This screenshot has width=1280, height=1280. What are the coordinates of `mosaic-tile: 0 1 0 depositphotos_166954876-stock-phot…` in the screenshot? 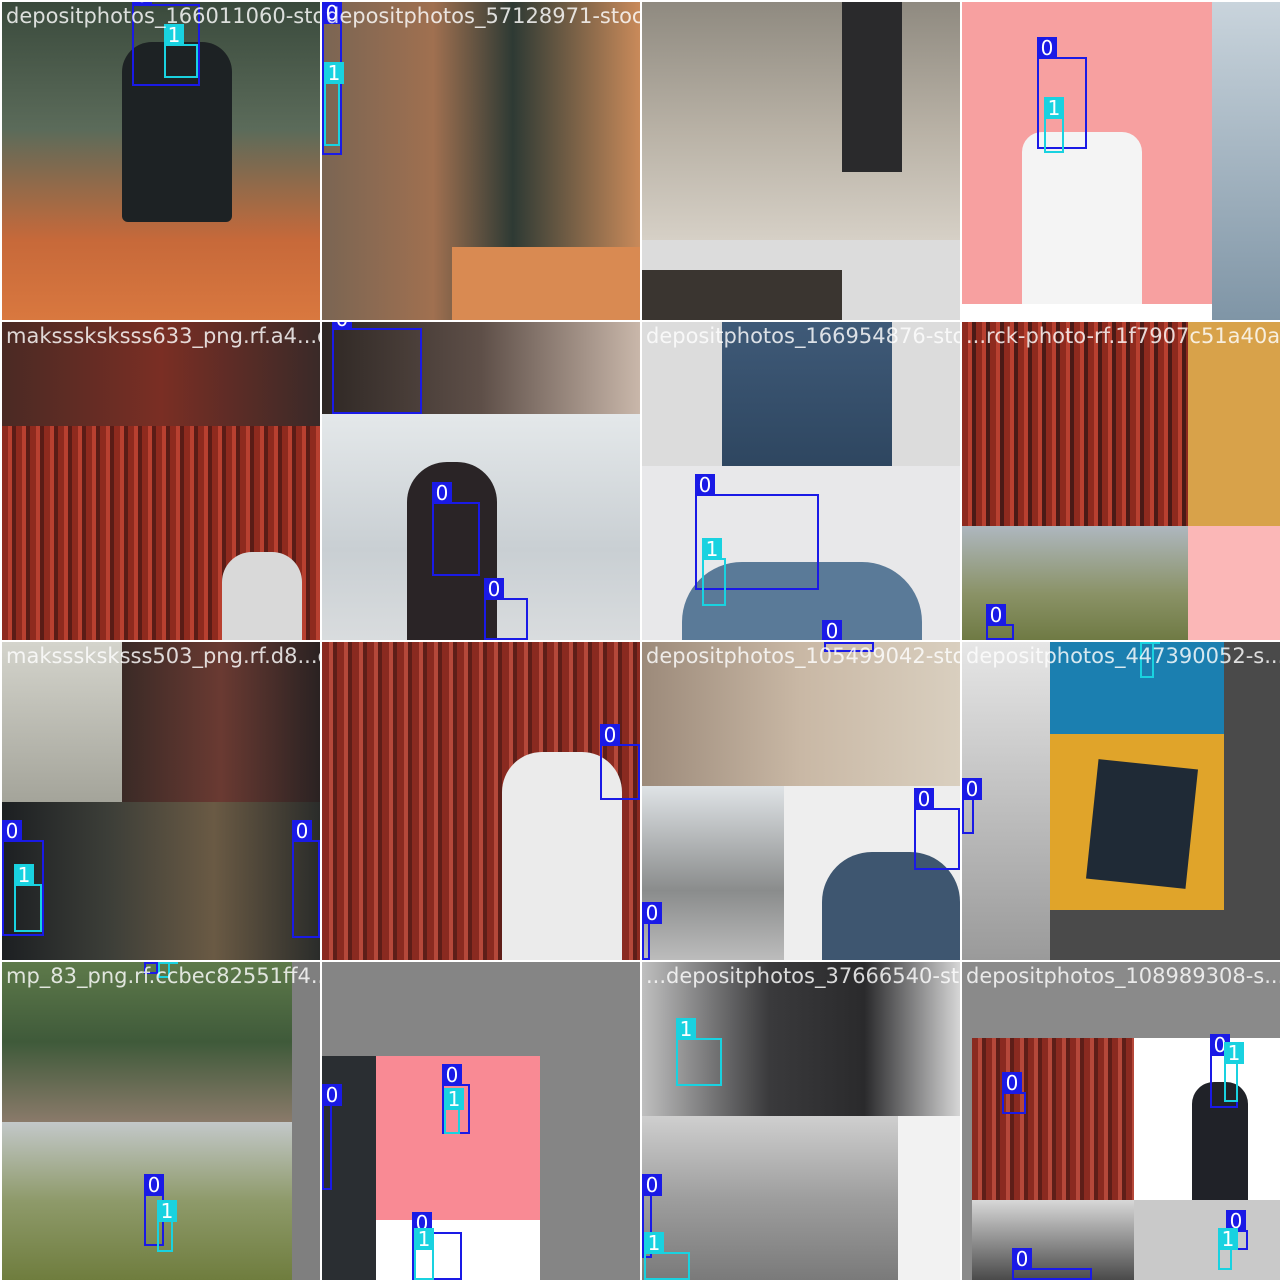 It's located at (801, 481).